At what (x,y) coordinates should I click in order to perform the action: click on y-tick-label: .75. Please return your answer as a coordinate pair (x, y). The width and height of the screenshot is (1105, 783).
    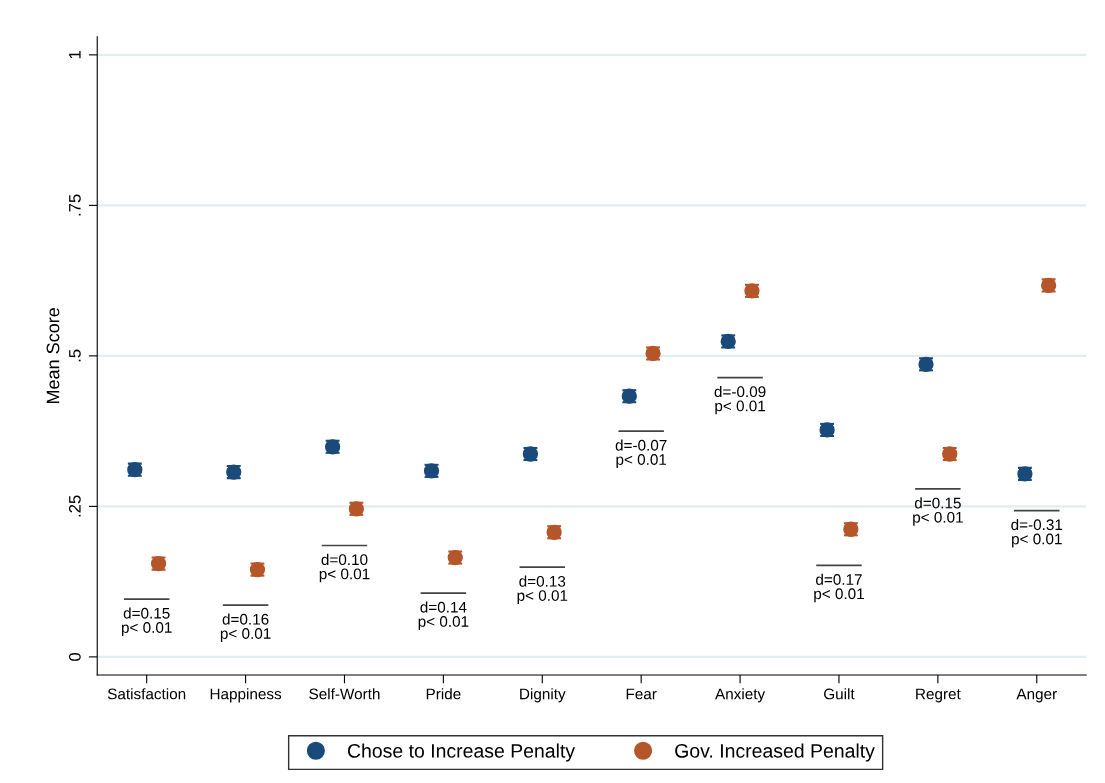
    Looking at the image, I should click on (75, 205).